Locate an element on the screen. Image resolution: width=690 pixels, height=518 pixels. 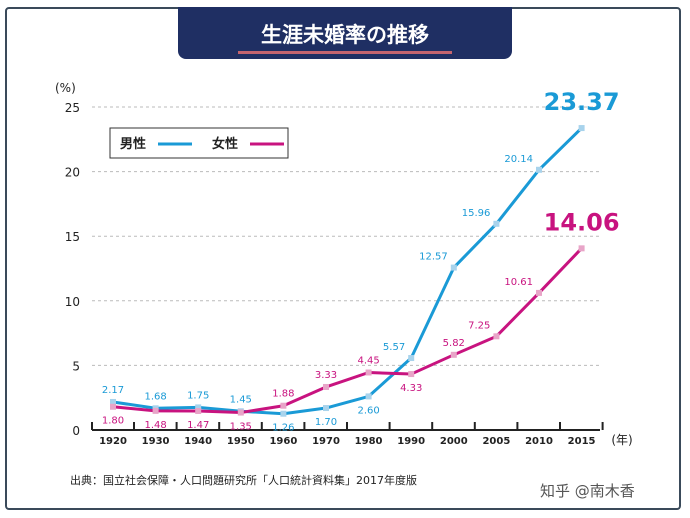
data-label: 4.45 is located at coordinates (368, 361).